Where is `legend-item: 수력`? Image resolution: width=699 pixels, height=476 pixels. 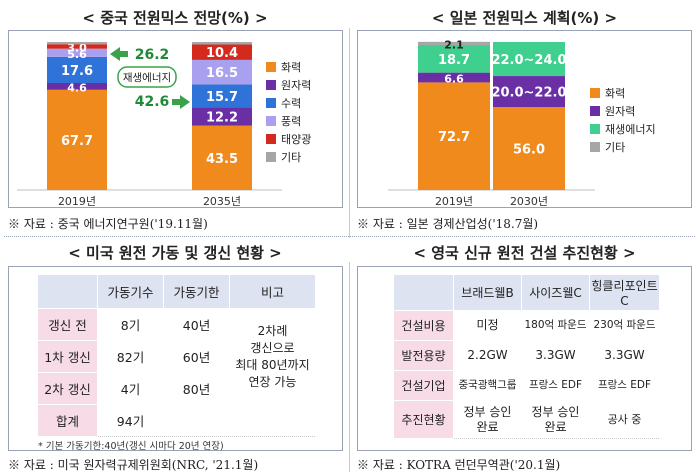 legend-item: 수력 is located at coordinates (288, 103).